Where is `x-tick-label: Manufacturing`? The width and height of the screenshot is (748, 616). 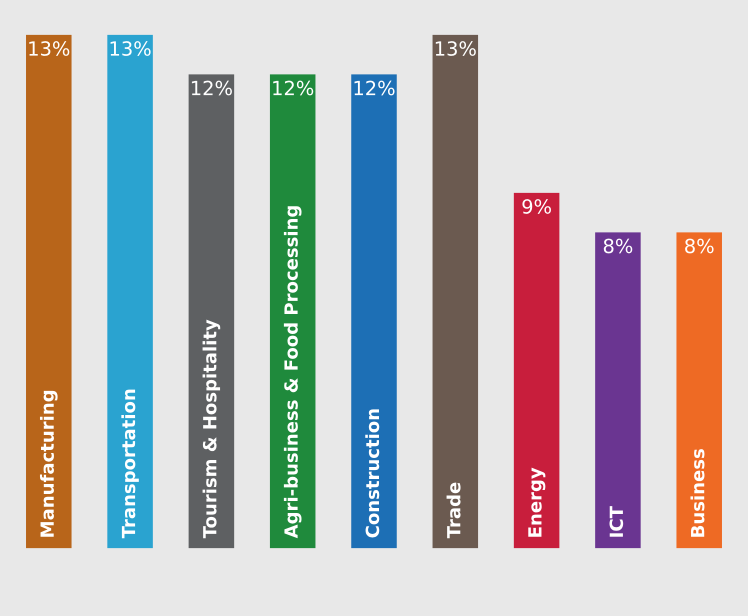 x-tick-label: Manufacturing is located at coordinates (49, 463).